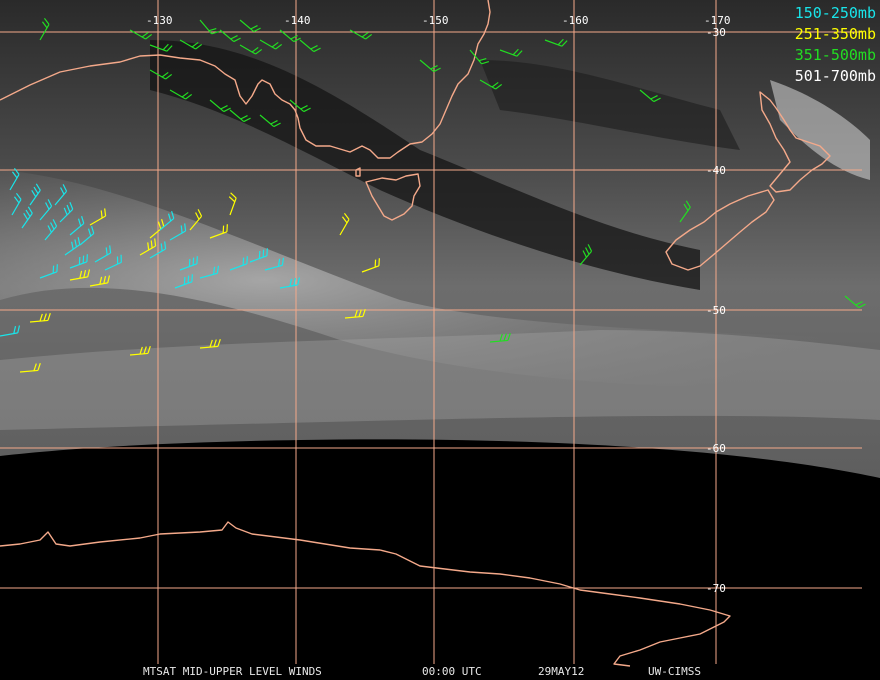  What do you see at coordinates (835, 34) in the screenshot?
I see `legend-251-350mb: 251-350mb` at bounding box center [835, 34].